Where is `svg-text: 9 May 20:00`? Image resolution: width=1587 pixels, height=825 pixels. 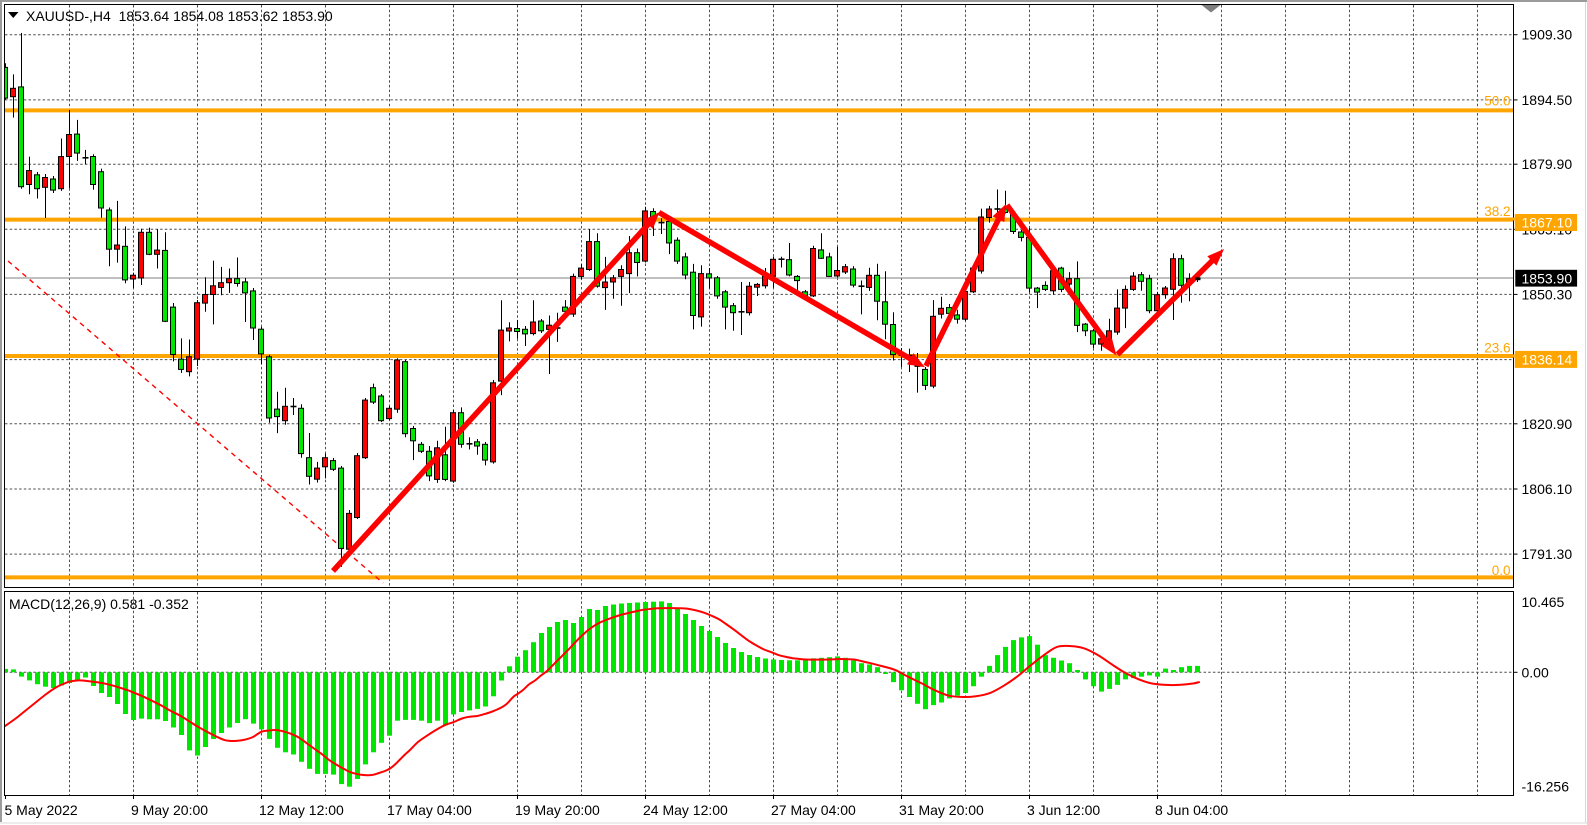
svg-text: 9 May 20:00 is located at coordinates (169, 810).